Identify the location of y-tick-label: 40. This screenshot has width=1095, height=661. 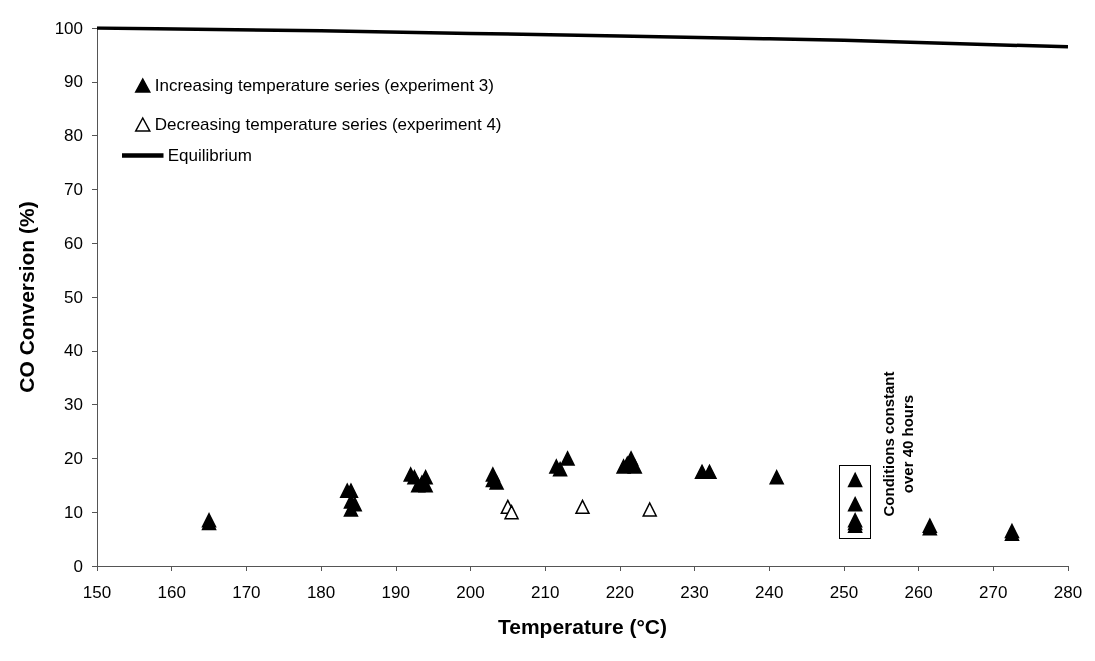
(73, 351).